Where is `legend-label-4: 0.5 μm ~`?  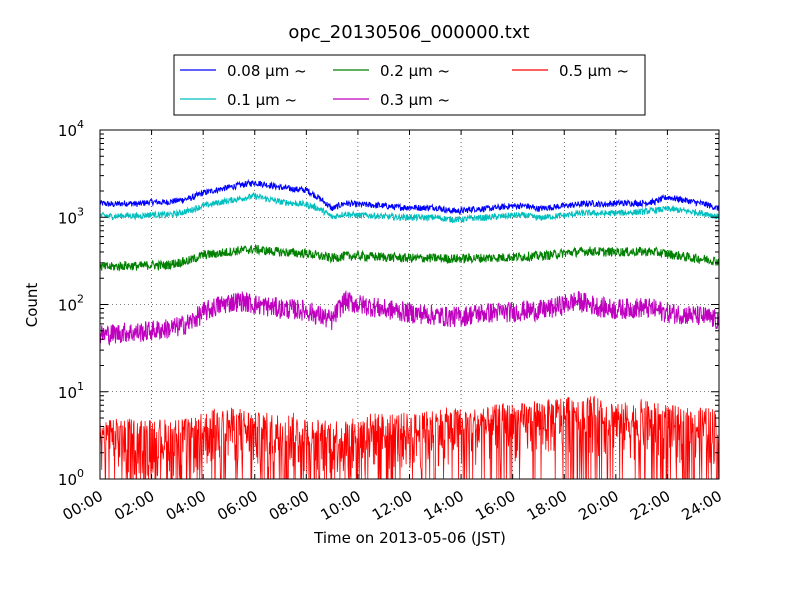 legend-label-4: 0.5 μm ~ is located at coordinates (594, 71).